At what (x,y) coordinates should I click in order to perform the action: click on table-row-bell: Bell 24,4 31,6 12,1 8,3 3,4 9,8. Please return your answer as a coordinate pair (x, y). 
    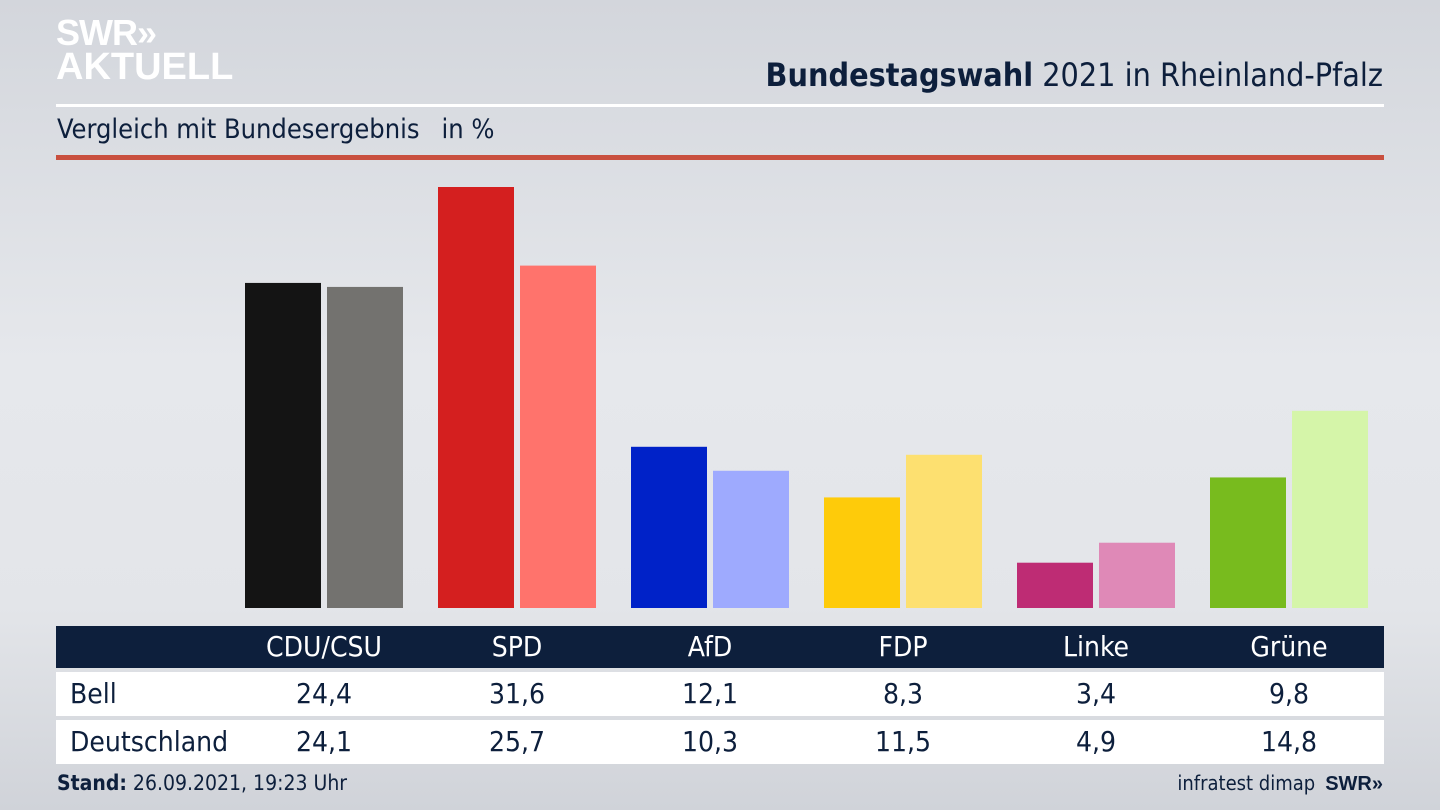
    Looking at the image, I should click on (720, 694).